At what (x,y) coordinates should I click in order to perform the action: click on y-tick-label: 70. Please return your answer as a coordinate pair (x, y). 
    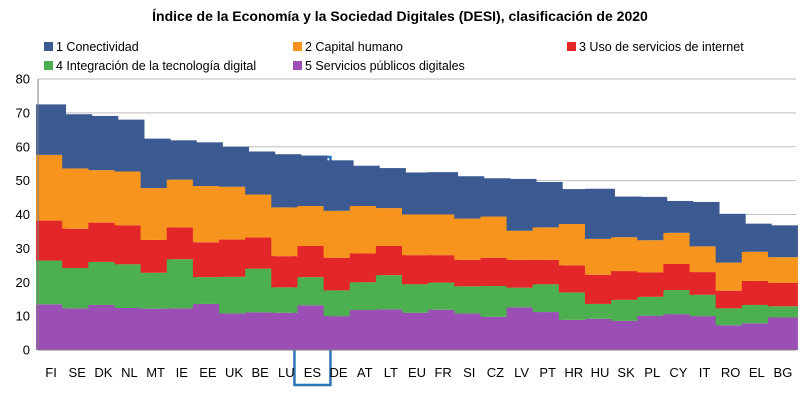
    Looking at the image, I should click on (23, 112).